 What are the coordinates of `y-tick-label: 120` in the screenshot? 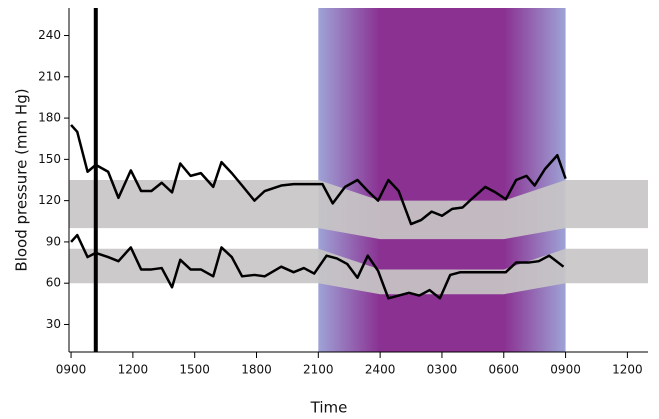 It's located at (49, 200).